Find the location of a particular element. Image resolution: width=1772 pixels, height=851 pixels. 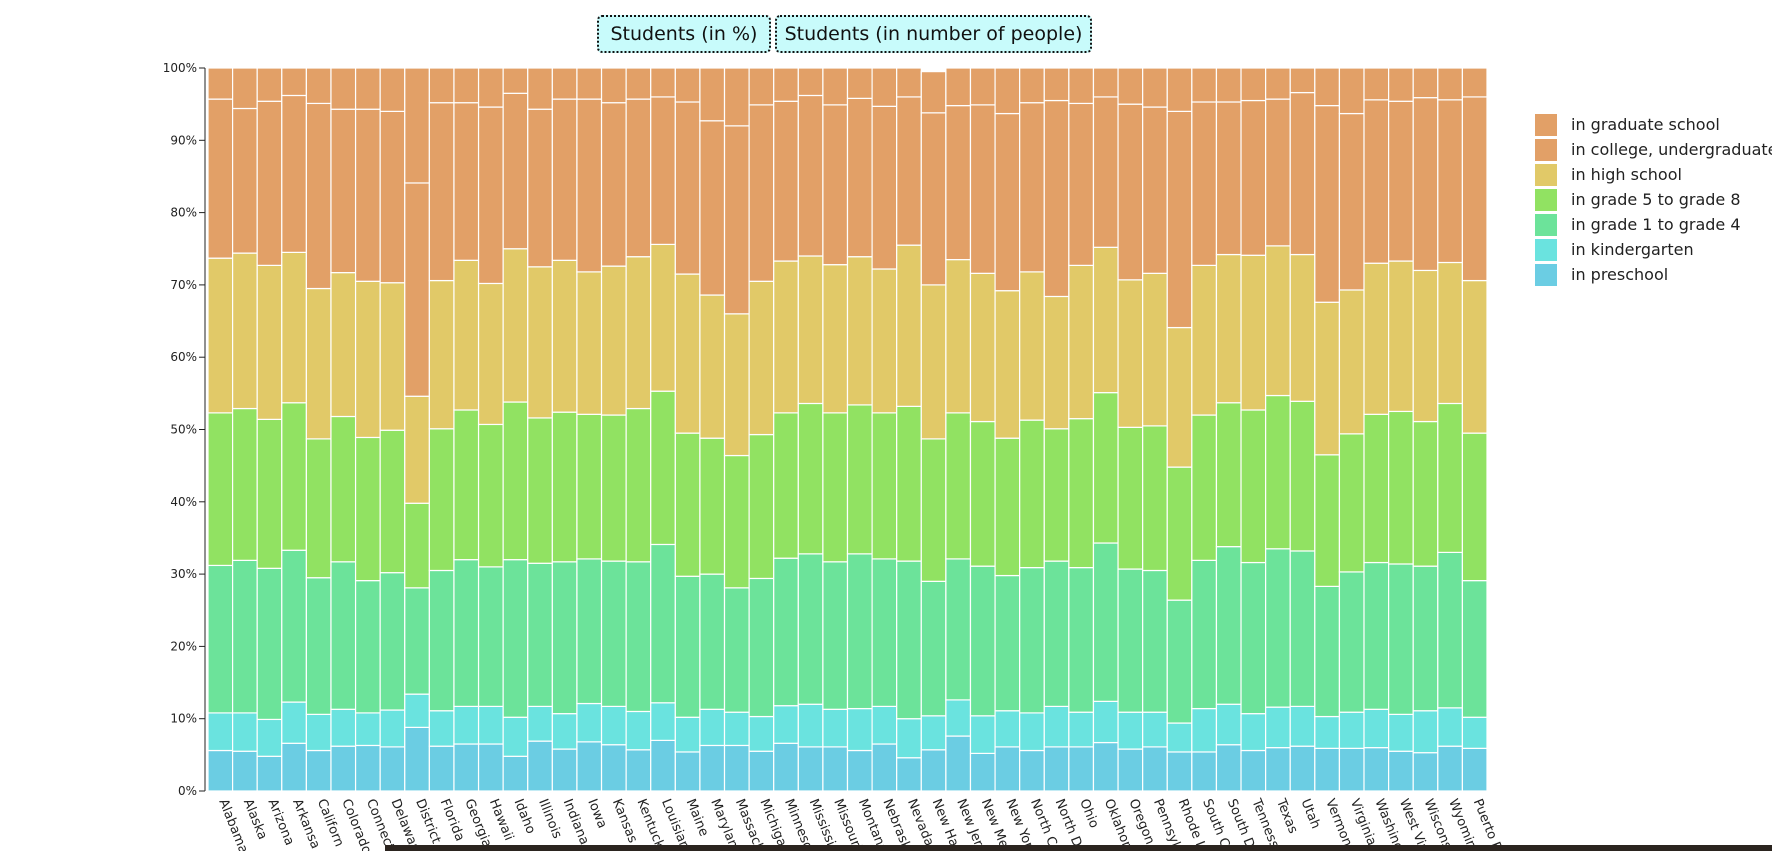

bar-segment: Iowa — in grade 1 to grade 4: 20% is located at coordinates (589, 631).